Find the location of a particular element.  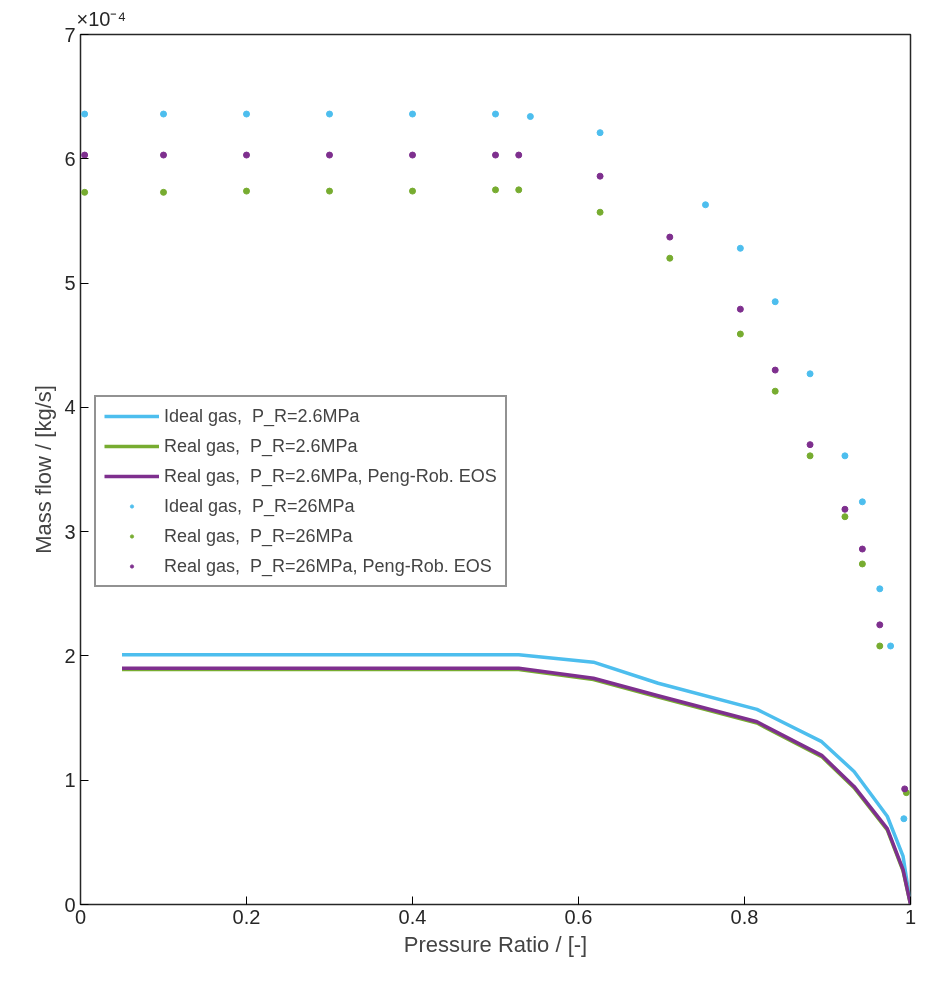

text: ×10⁻⁴ is located at coordinates (101, 18).